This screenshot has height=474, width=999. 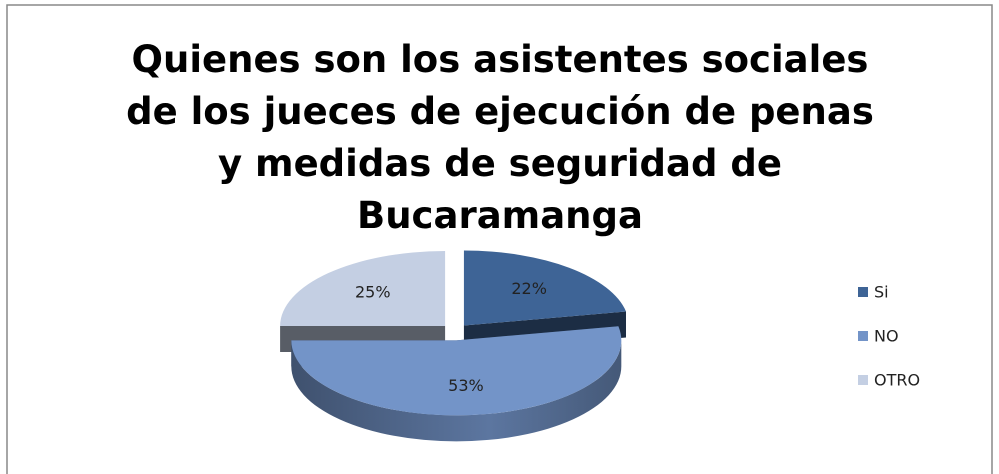 I want to click on data-label: 25%, so click(x=373, y=292).